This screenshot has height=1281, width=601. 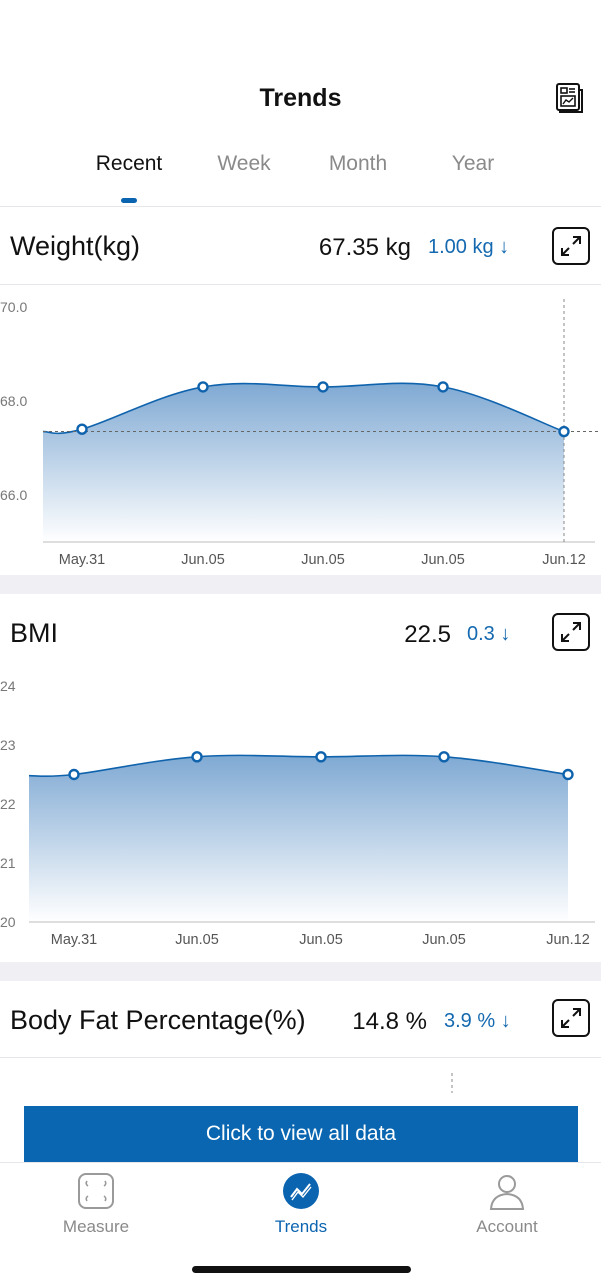 I want to click on bottom-tab-bar: Measure Trends Account, so click(x=300, y=1221).